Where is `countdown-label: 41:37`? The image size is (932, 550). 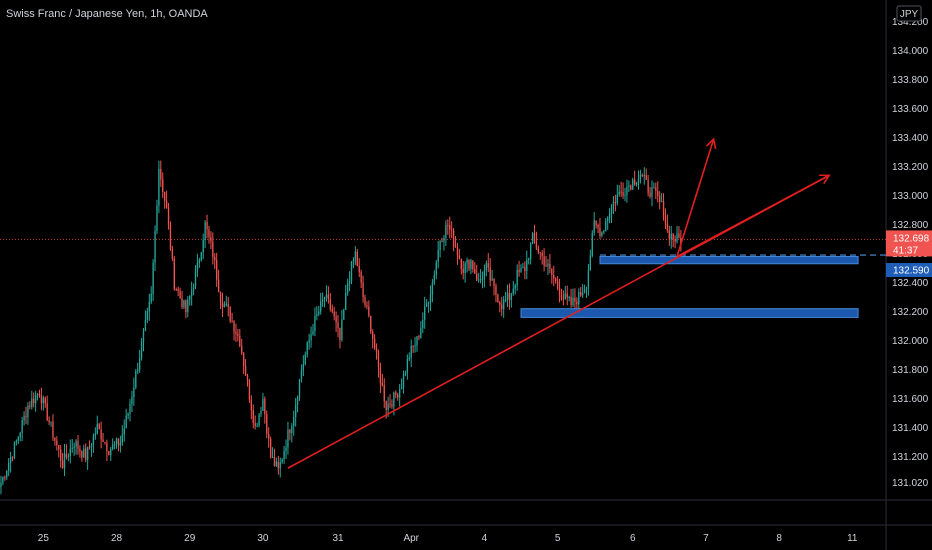 countdown-label: 41:37 is located at coordinates (905, 250).